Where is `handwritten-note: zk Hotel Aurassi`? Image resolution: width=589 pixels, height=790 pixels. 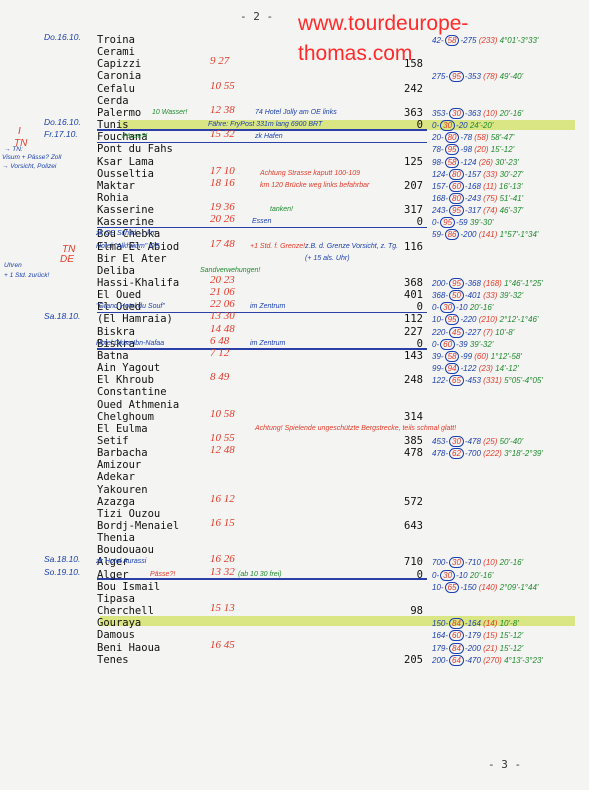 handwritten-note: zk Hotel Aurassi is located at coordinates (121, 562).